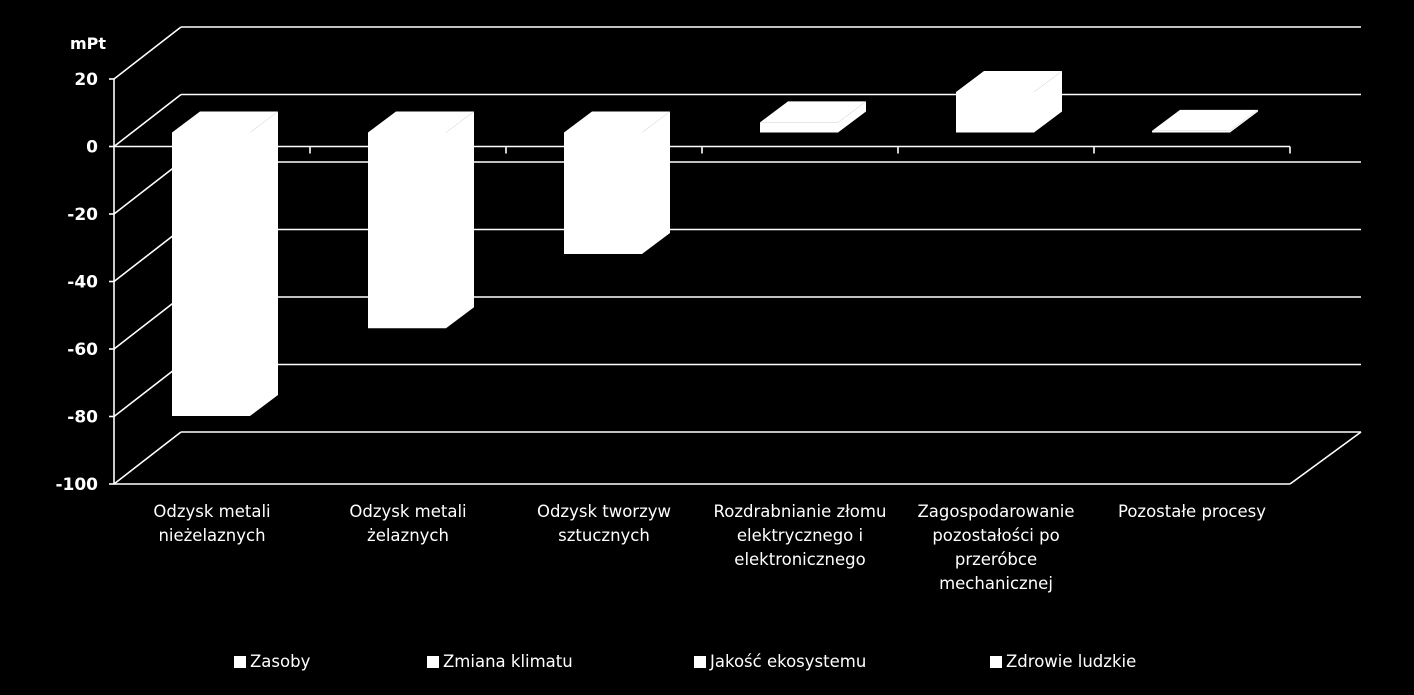 This screenshot has height=695, width=1414. What do you see at coordinates (1071, 661) in the screenshot?
I see `legend-label: Zdrowie ludzkie` at bounding box center [1071, 661].